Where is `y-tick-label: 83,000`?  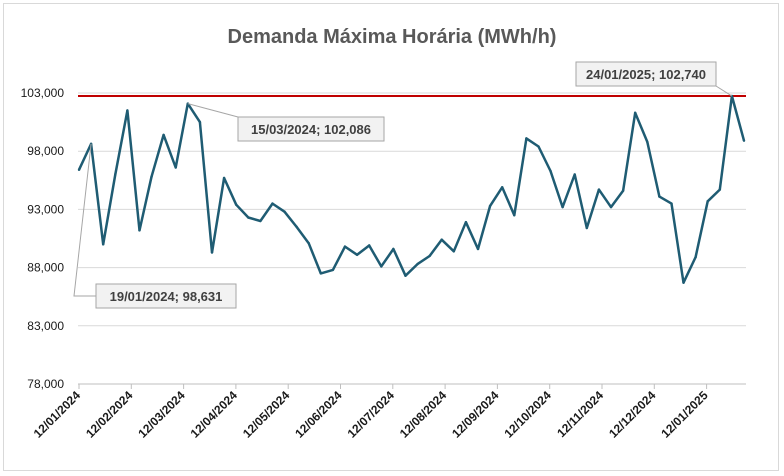
y-tick-label: 83,000 is located at coordinates (45, 326).